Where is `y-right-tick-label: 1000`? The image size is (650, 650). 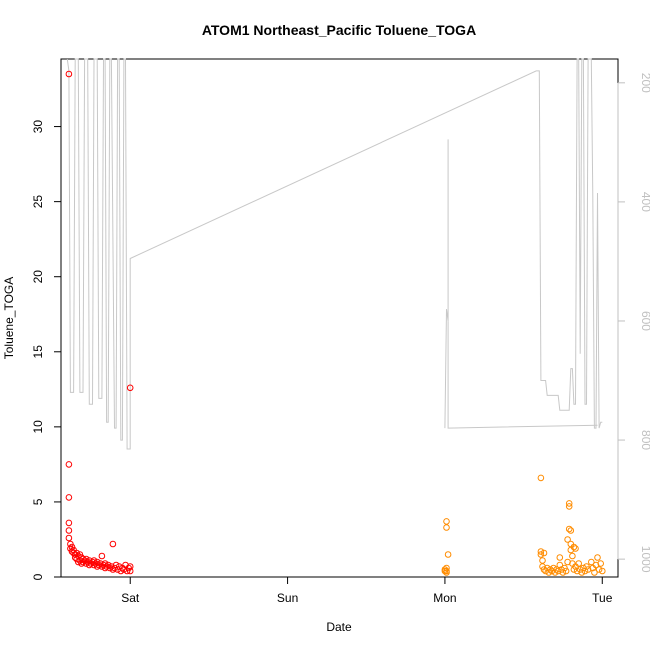 y-right-tick-label: 1000 is located at coordinates (644, 559).